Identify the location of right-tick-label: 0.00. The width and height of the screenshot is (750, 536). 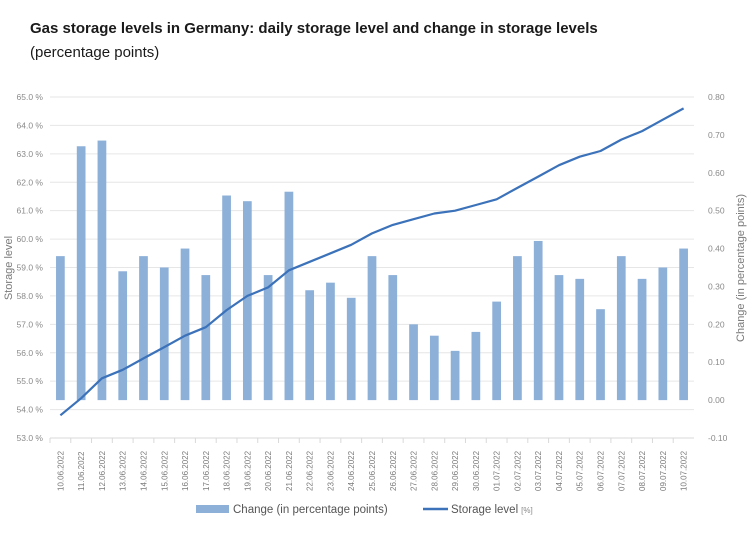
(716, 400).